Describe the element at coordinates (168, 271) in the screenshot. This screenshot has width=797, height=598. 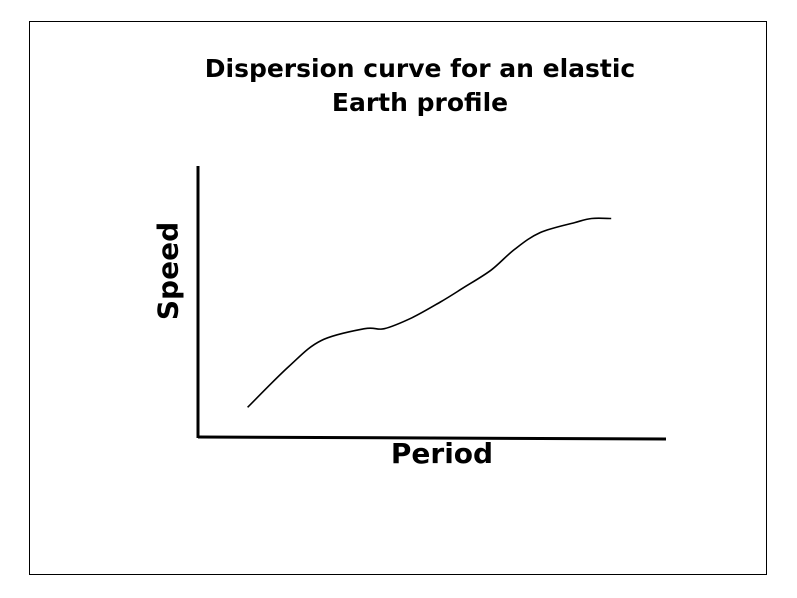
I see `y-axis-label: Speed` at that location.